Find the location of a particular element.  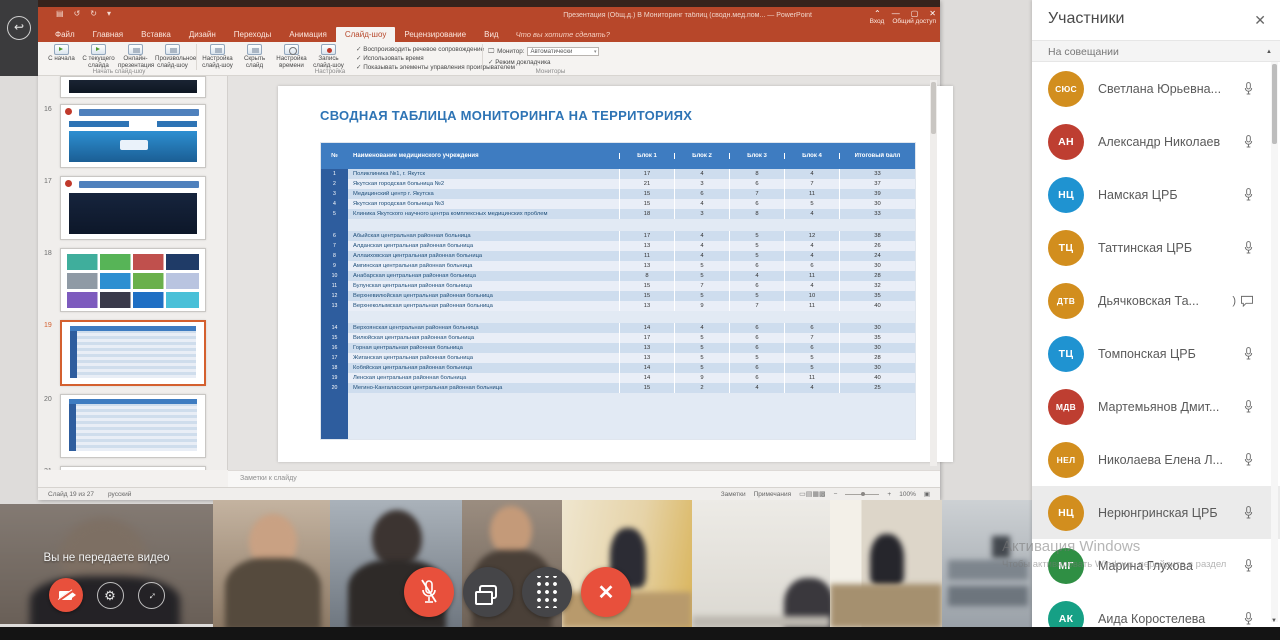

slide-scrollbar is located at coordinates (933, 273).